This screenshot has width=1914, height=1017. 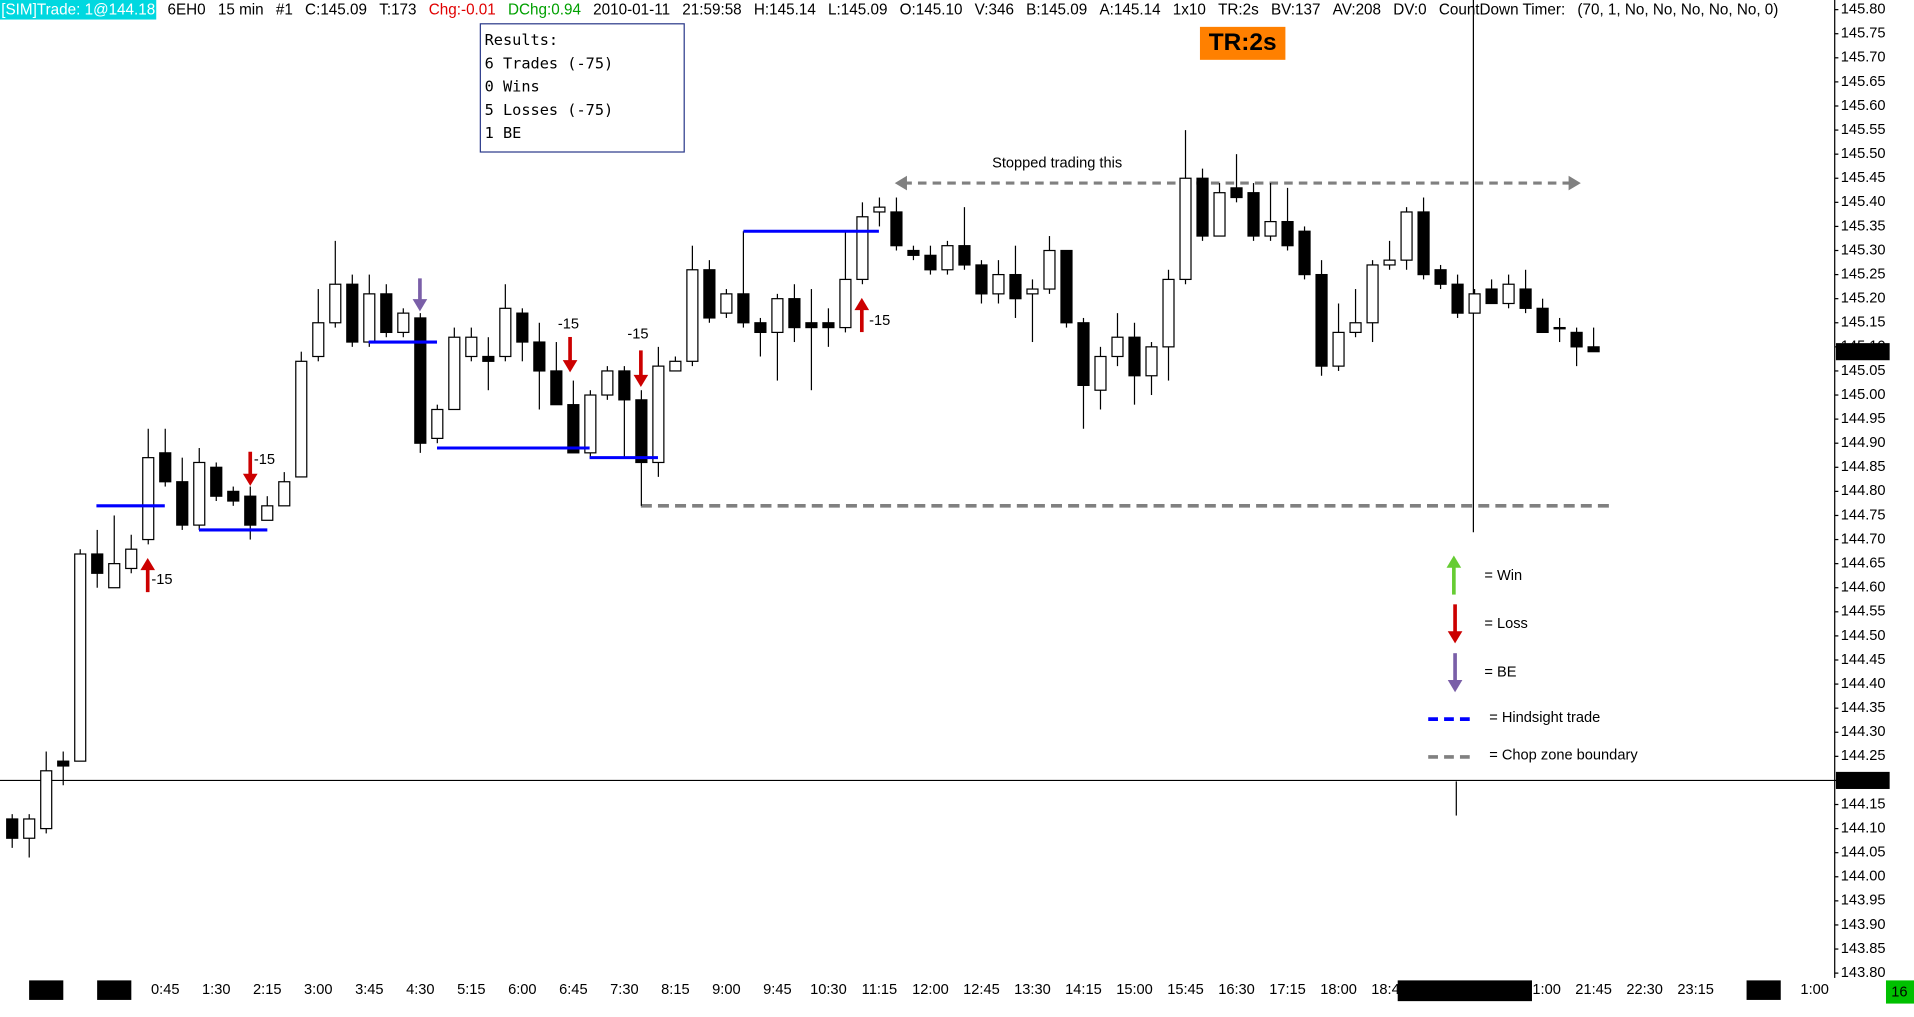 What do you see at coordinates (726, 990) in the screenshot?
I see `x-tick-label: 9:00` at bounding box center [726, 990].